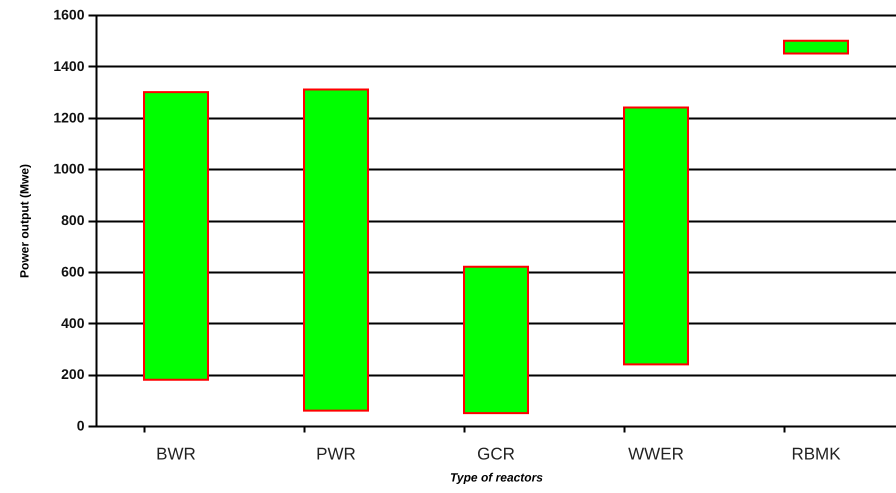  What do you see at coordinates (69, 117) in the screenshot?
I see `y-tick-label: 1200` at bounding box center [69, 117].